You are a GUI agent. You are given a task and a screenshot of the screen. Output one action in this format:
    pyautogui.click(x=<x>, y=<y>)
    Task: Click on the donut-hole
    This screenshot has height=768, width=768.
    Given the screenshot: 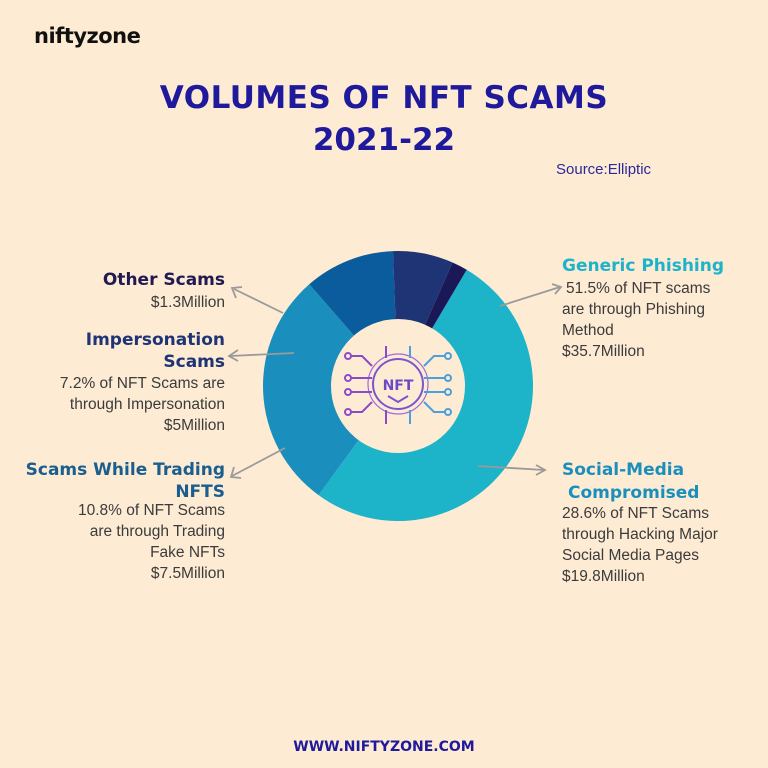 What is the action you would take?
    pyautogui.click(x=398, y=386)
    